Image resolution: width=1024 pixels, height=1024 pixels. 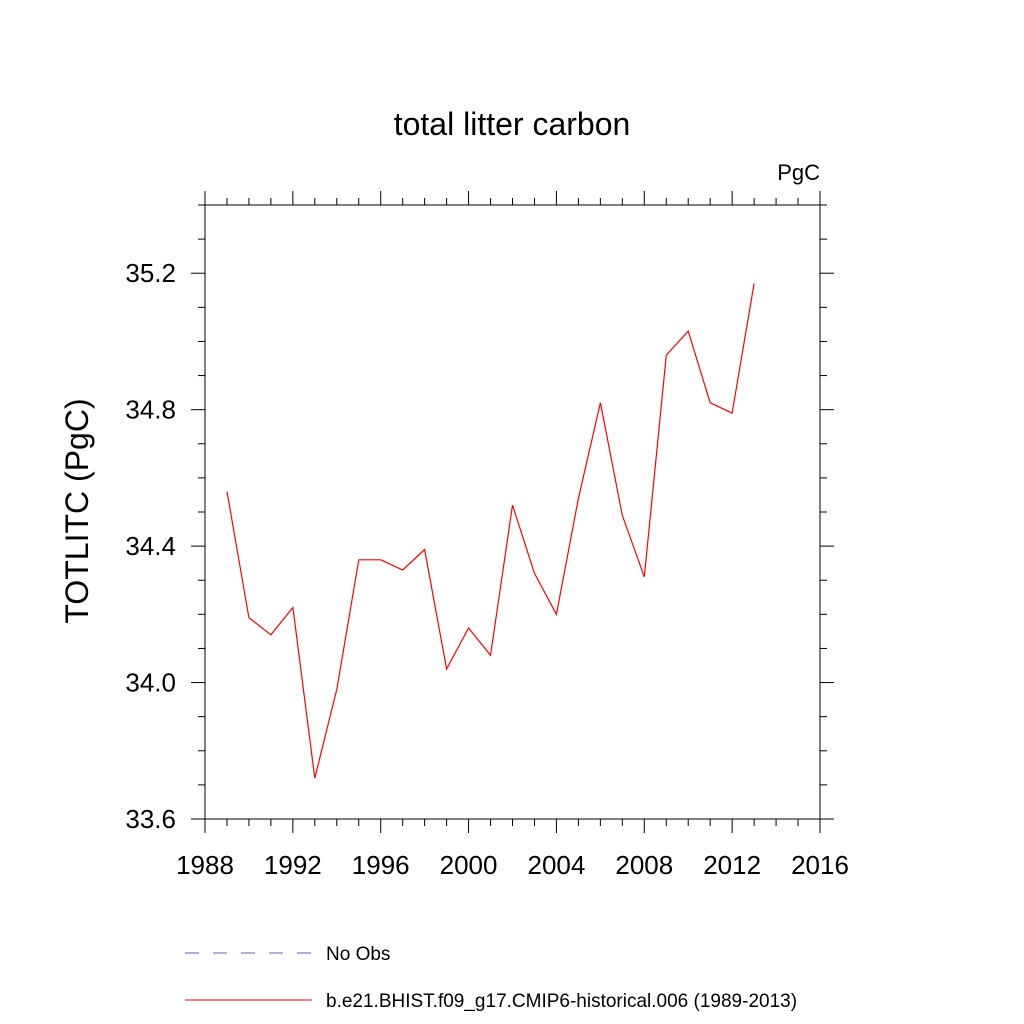 I want to click on y-tick-label: 34.4, so click(x=150, y=546).